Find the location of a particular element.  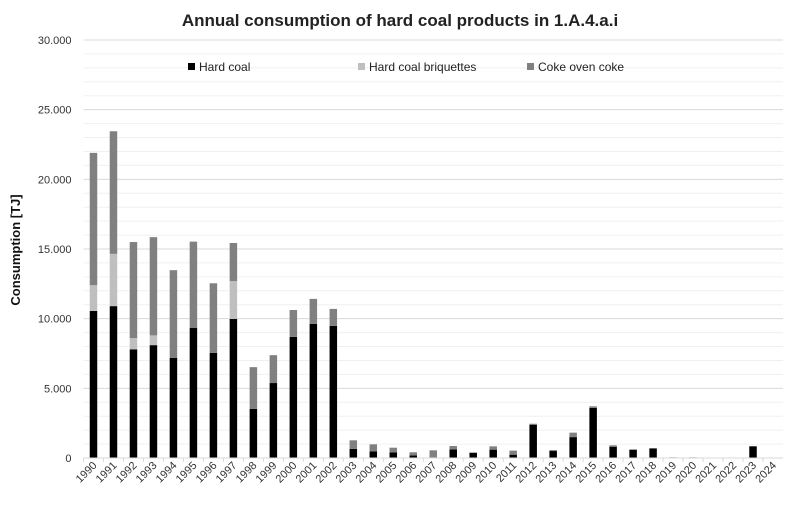

x-tick-label: 2012 is located at coordinates (527, 473).